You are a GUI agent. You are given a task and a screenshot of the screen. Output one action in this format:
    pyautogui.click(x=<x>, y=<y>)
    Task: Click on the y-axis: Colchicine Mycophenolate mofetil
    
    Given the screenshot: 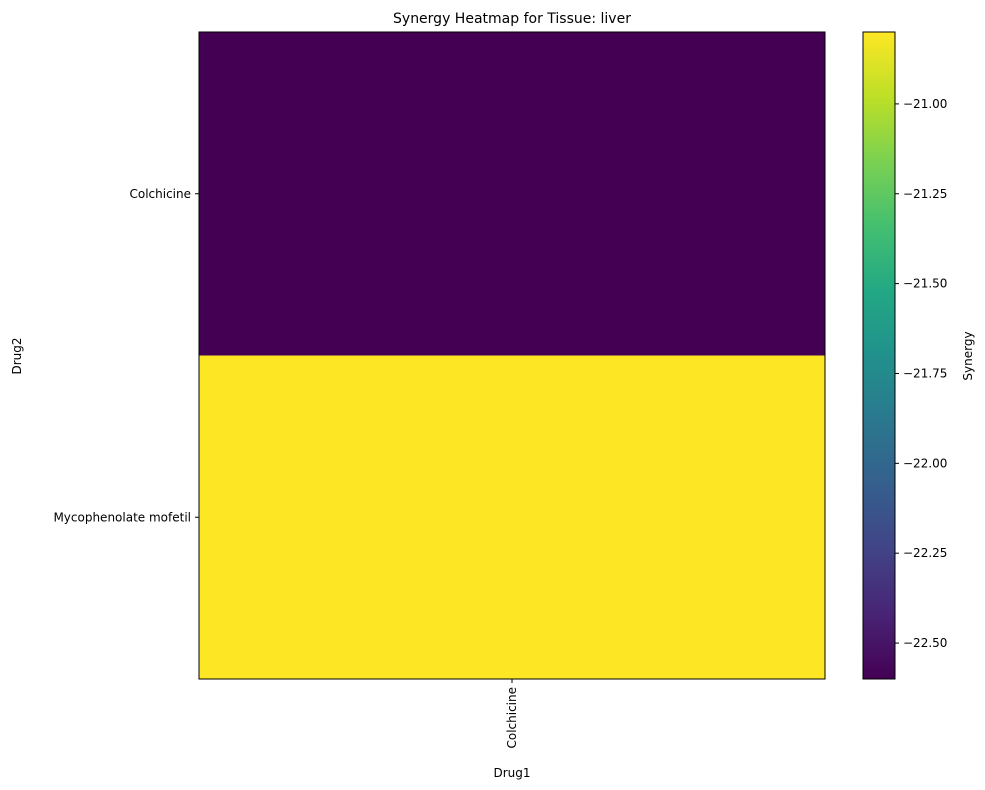 What is the action you would take?
    pyautogui.click(x=126, y=355)
    